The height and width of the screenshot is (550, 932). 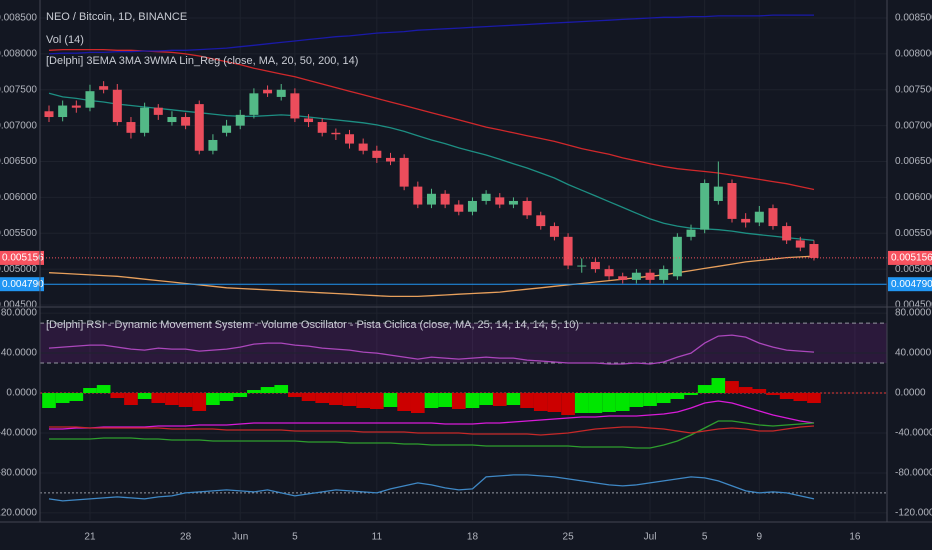 I want to click on x-tick-label: 25, so click(x=569, y=537).